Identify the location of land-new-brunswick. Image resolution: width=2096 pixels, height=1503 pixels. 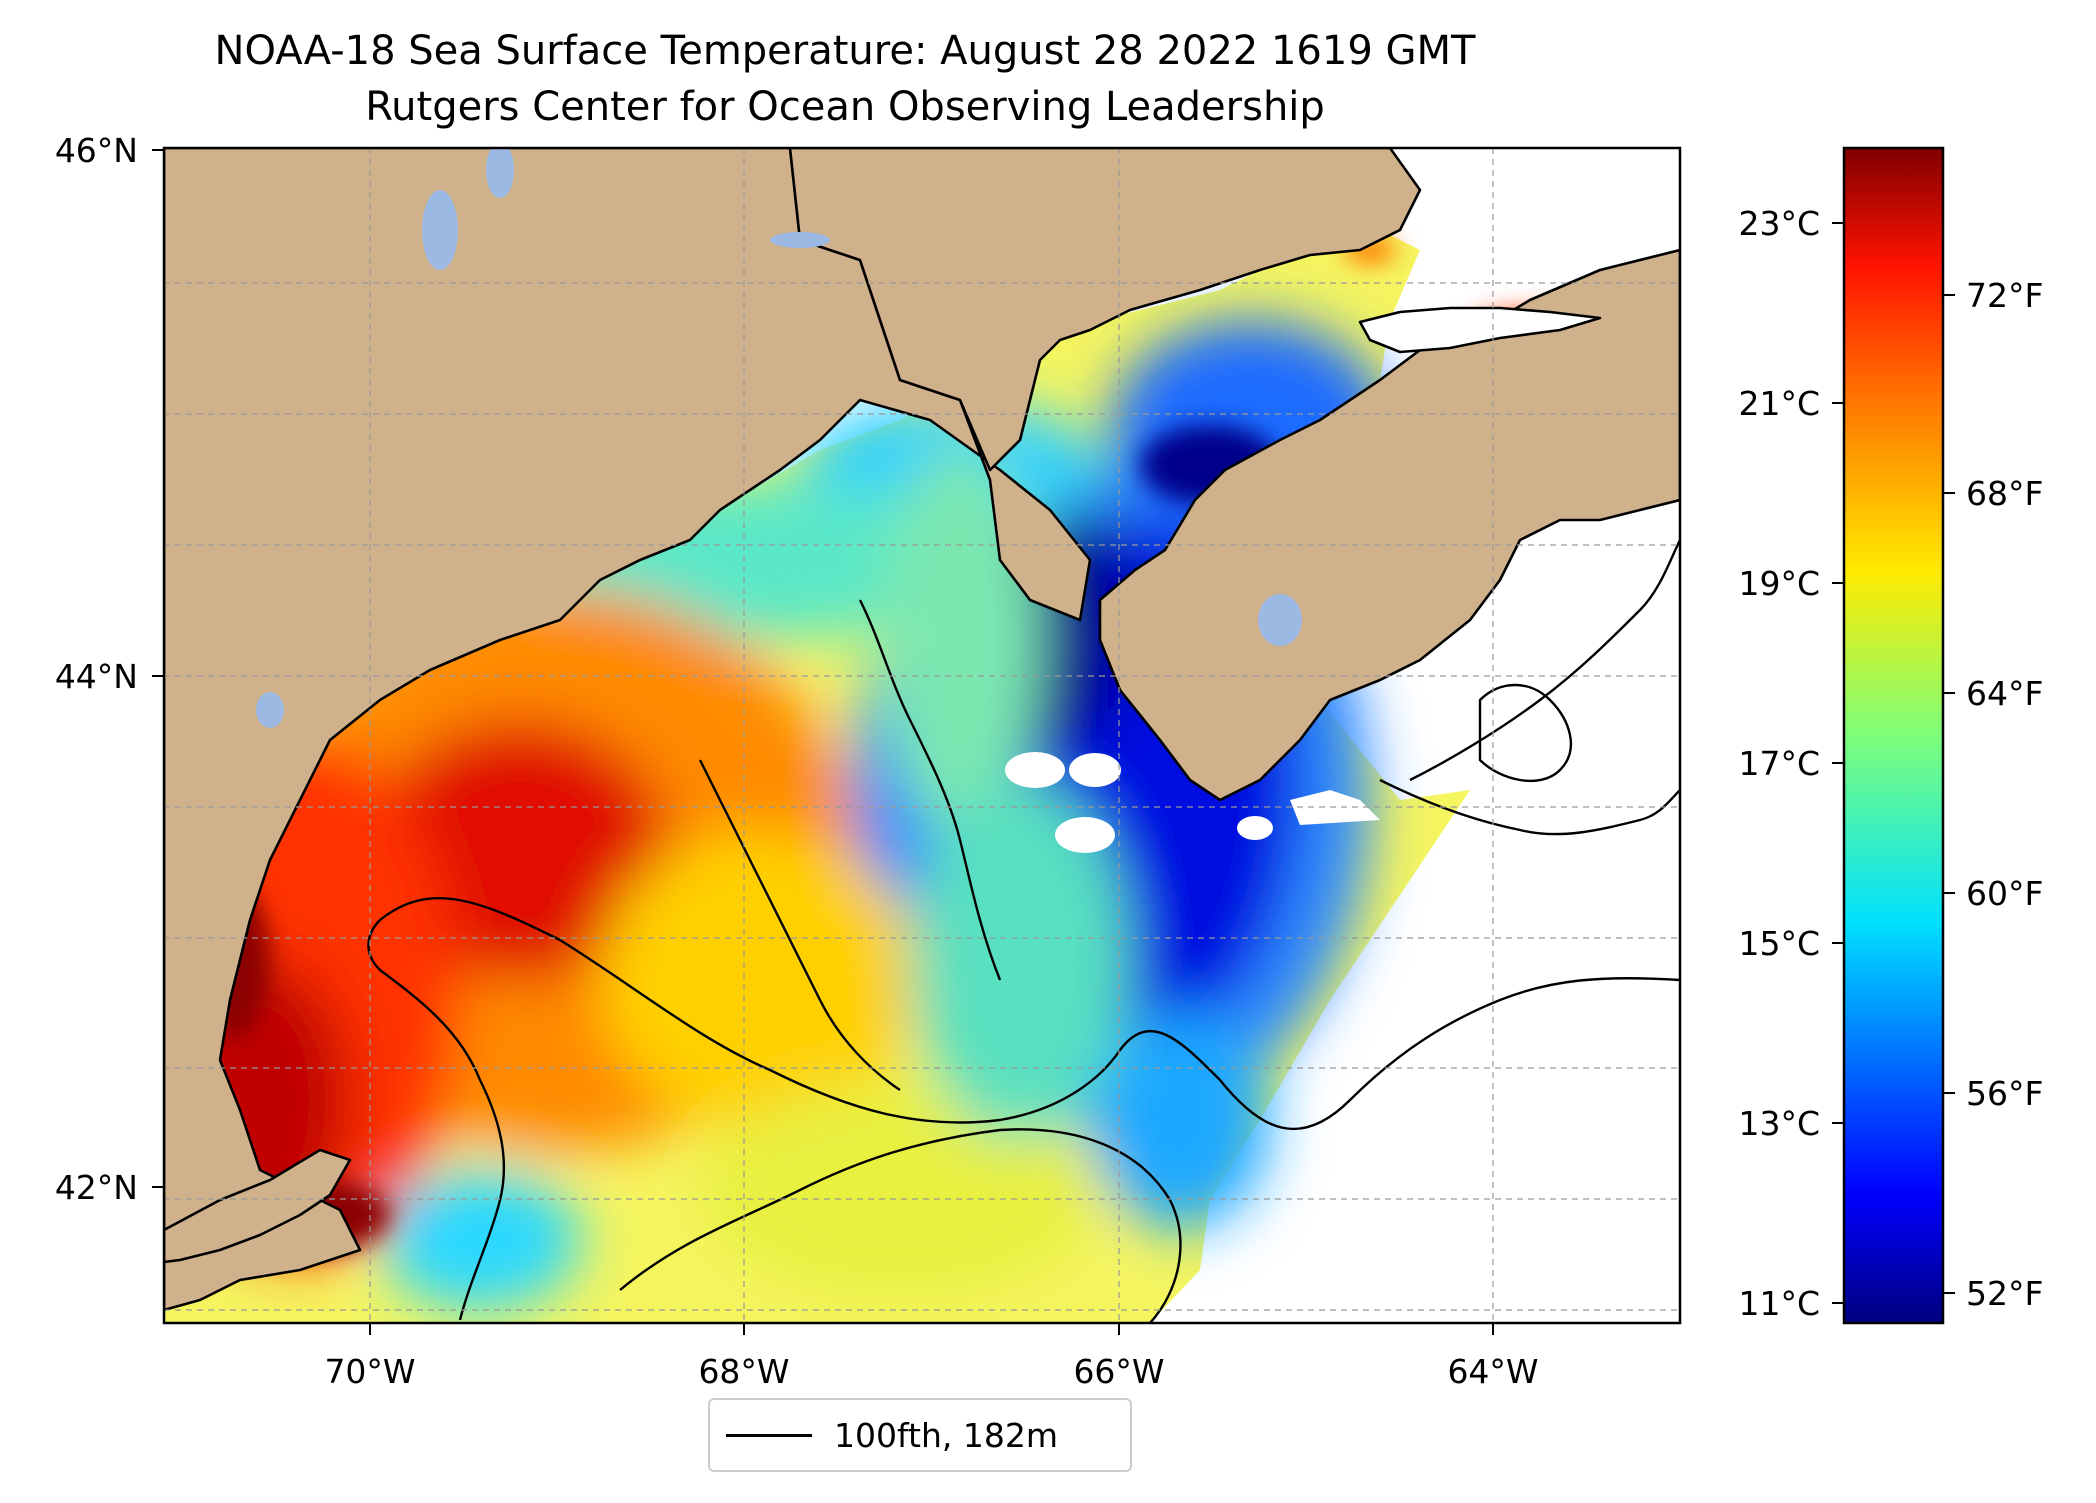
(1105, 310).